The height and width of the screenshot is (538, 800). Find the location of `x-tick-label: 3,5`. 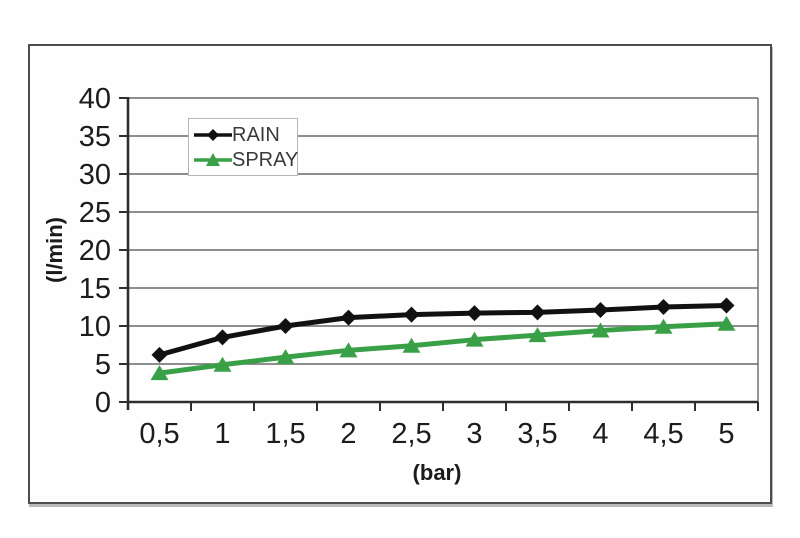

x-tick-label: 3,5 is located at coordinates (537, 434).